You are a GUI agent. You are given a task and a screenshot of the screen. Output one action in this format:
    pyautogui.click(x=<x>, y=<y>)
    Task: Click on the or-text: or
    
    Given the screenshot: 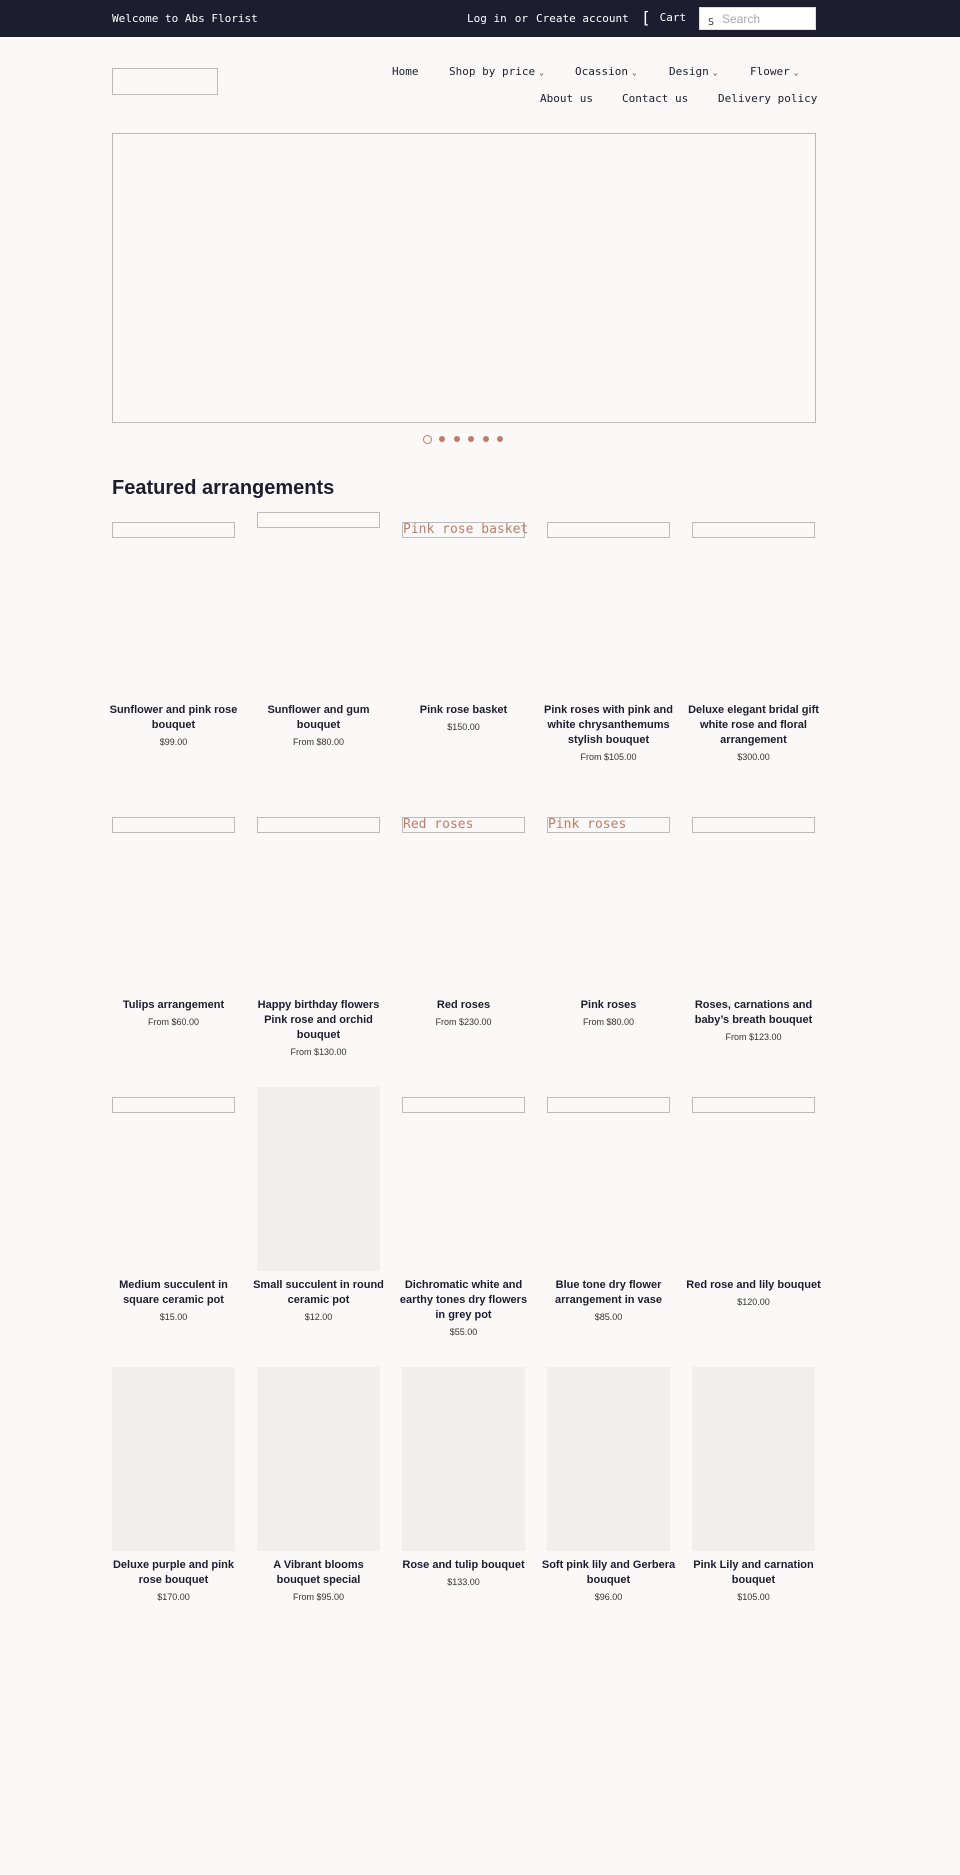 What is the action you would take?
    pyautogui.click(x=521, y=18)
    